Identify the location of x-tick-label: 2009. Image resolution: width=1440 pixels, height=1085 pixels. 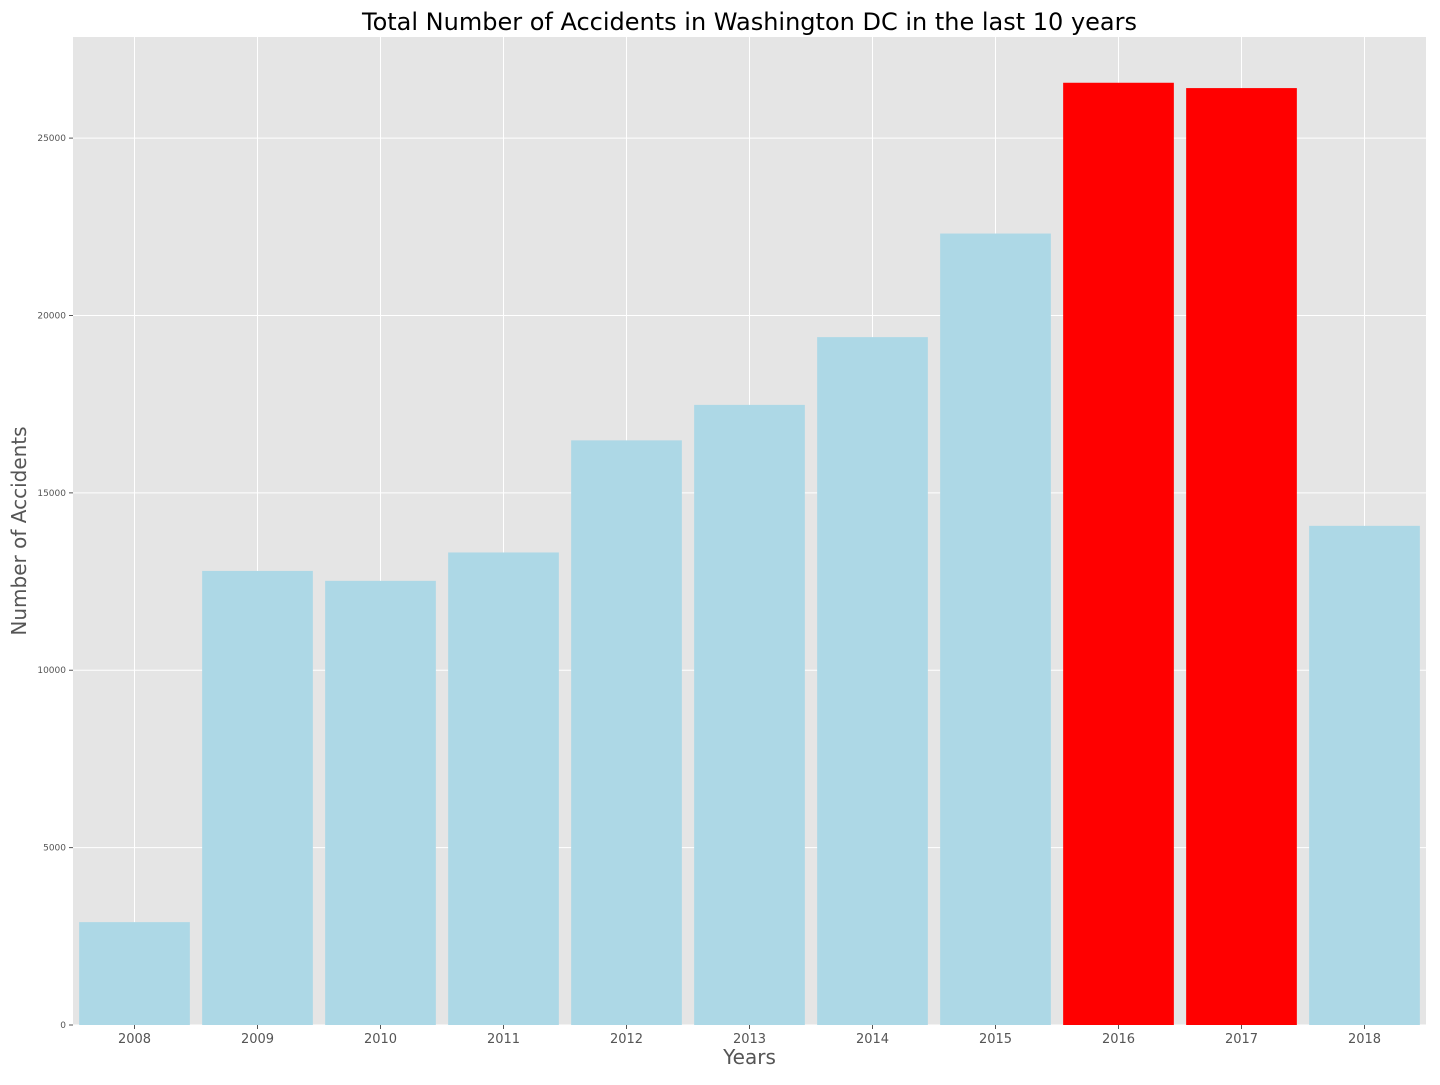
(257, 1039).